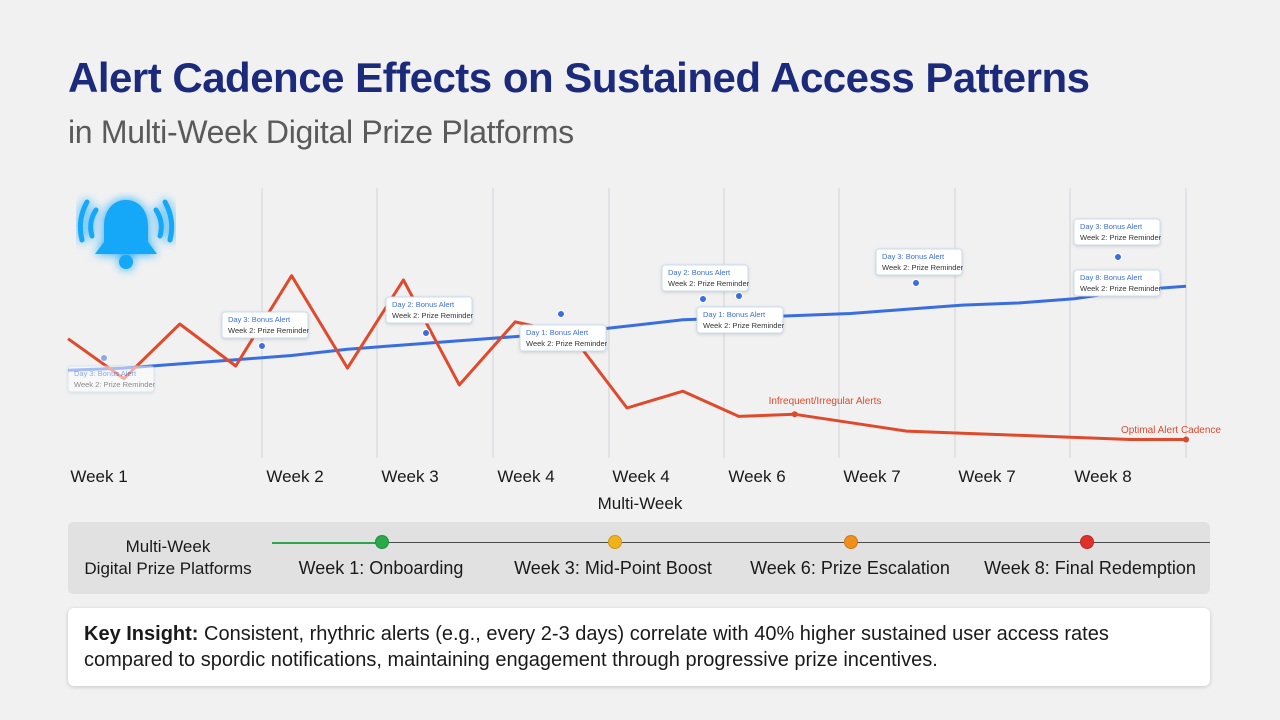 The height and width of the screenshot is (720, 1280). What do you see at coordinates (825, 401) in the screenshot?
I see `series-label-irregular: Infrequent/Irregular Alerts` at bounding box center [825, 401].